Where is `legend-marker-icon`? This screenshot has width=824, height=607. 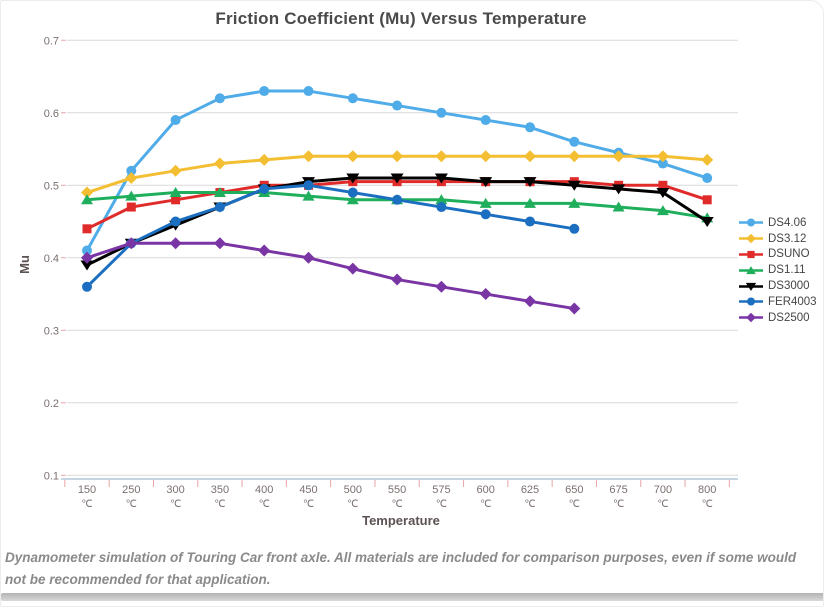 legend-marker-icon is located at coordinates (751, 269).